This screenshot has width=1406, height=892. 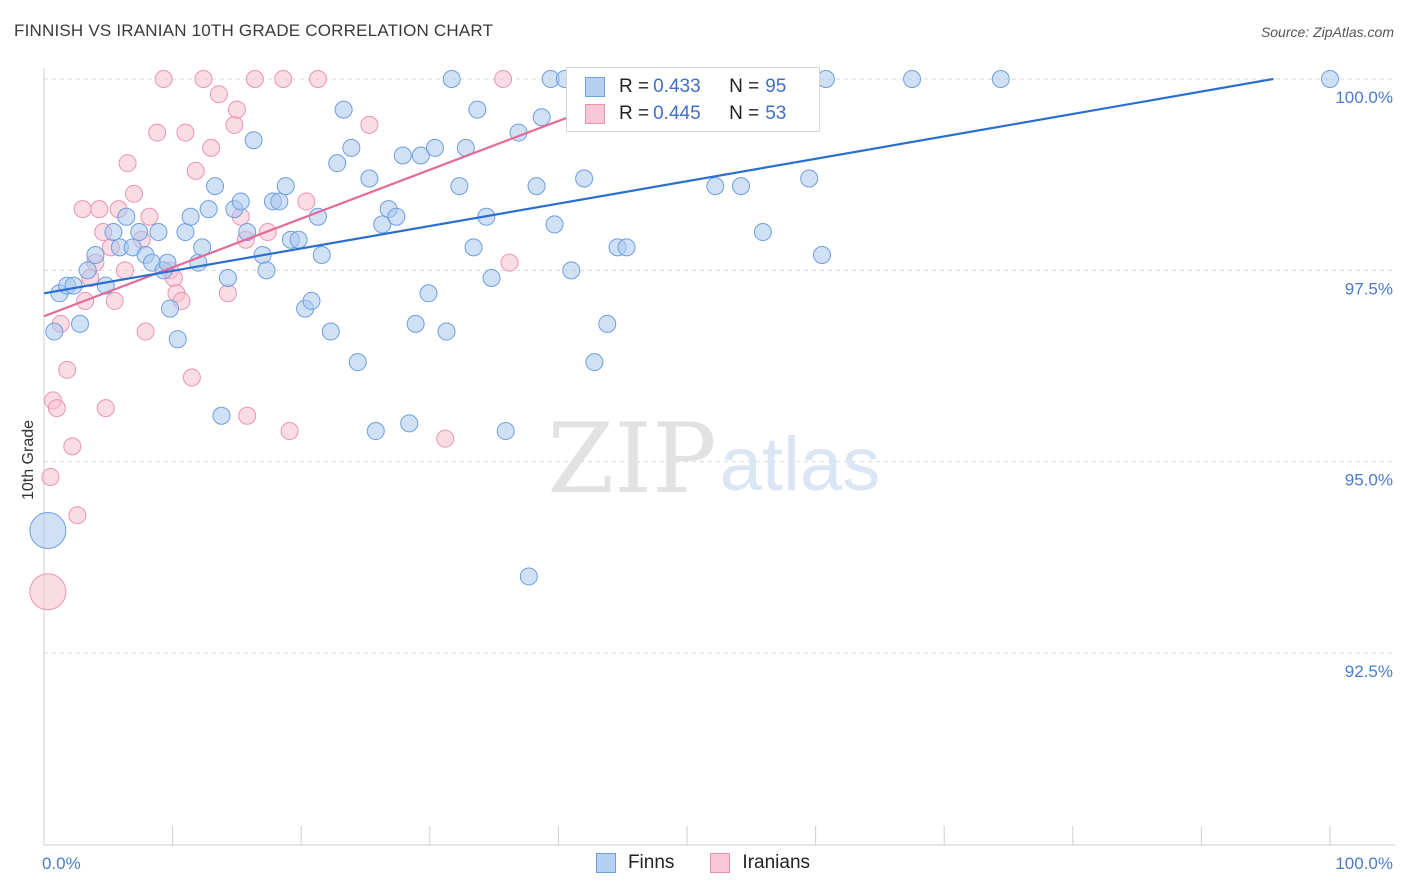 I want to click on x-tick-label: 100.0%, so click(x=1364, y=863).